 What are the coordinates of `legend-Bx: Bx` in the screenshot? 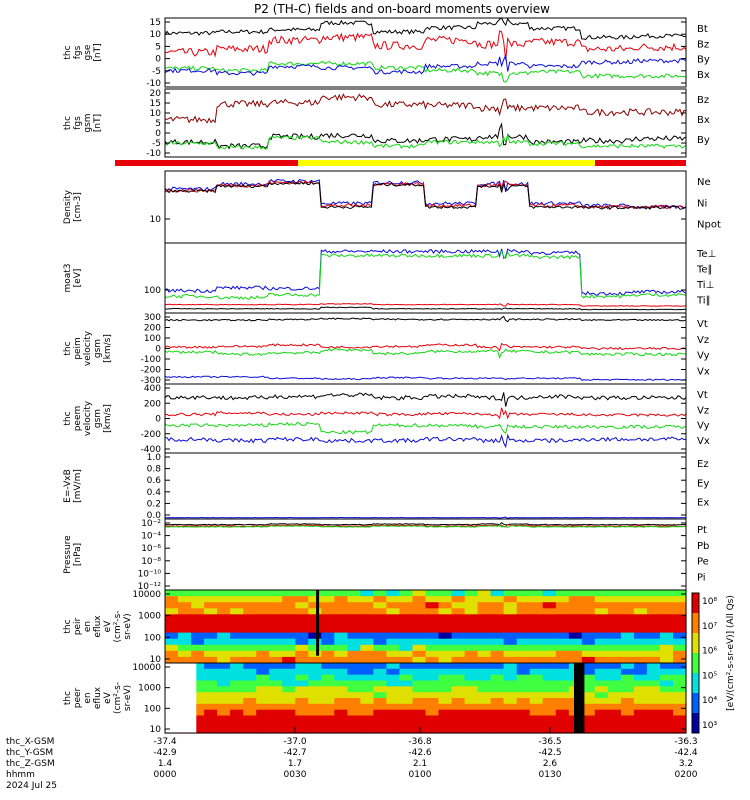 It's located at (703, 75).